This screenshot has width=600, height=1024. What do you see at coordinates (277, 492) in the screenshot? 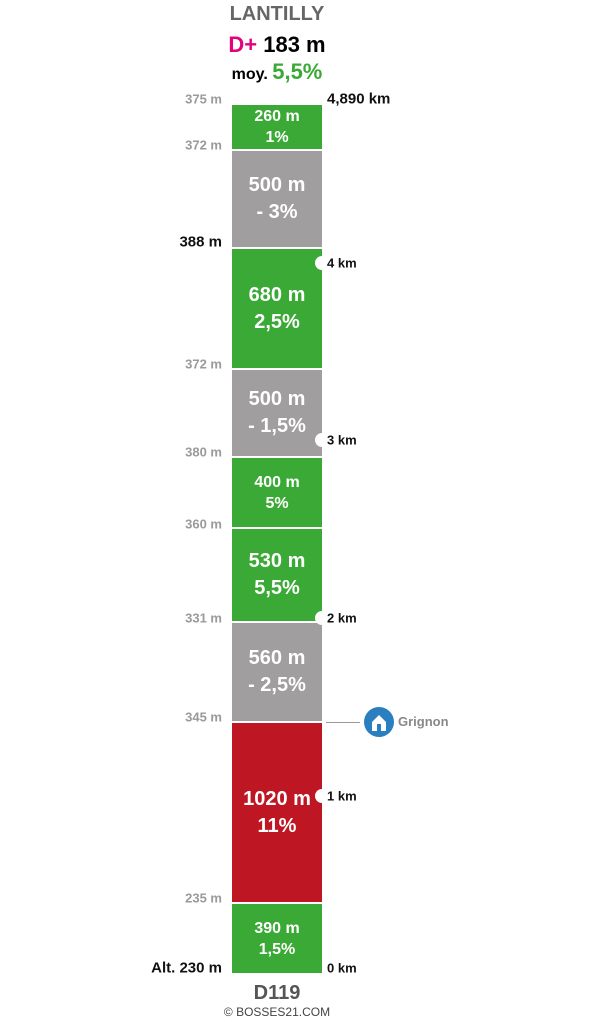
I see `segment: 400 m 5%` at bounding box center [277, 492].